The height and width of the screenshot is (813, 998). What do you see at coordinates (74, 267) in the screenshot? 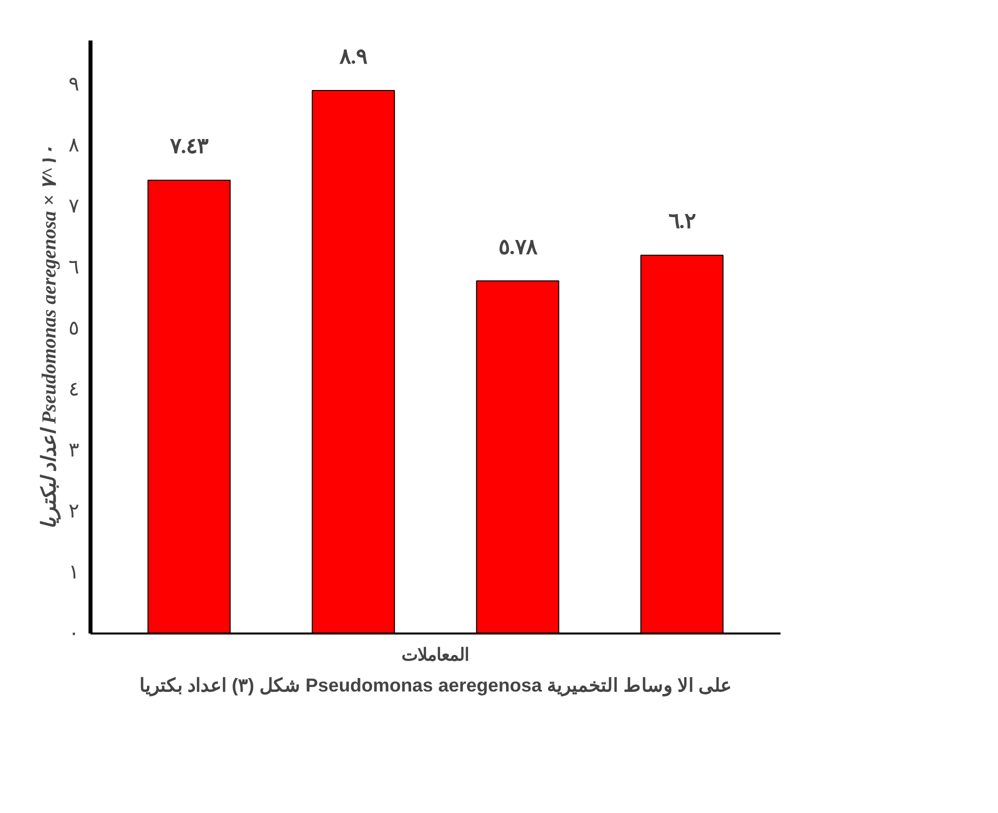
I see `y-tick-label: ٦` at bounding box center [74, 267].